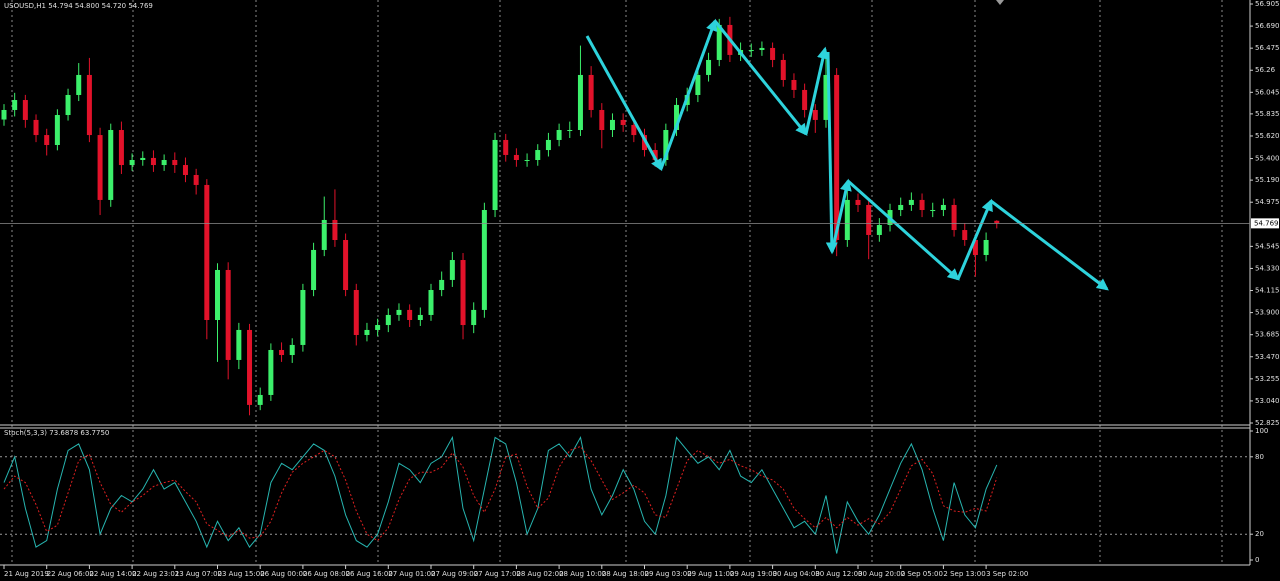 The width and height of the screenshot is (1280, 581). What do you see at coordinates (1265, 70) in the screenshot?
I see `y-tick-label: 56.26` at bounding box center [1265, 70].